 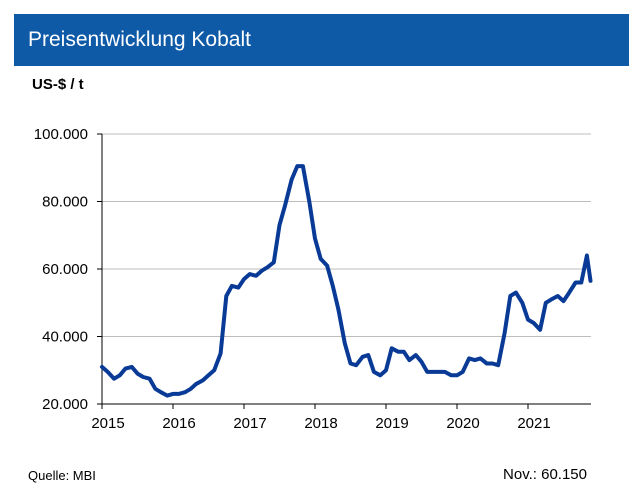 What do you see at coordinates (65, 202) in the screenshot?
I see `y-tick-label: 80.000` at bounding box center [65, 202].